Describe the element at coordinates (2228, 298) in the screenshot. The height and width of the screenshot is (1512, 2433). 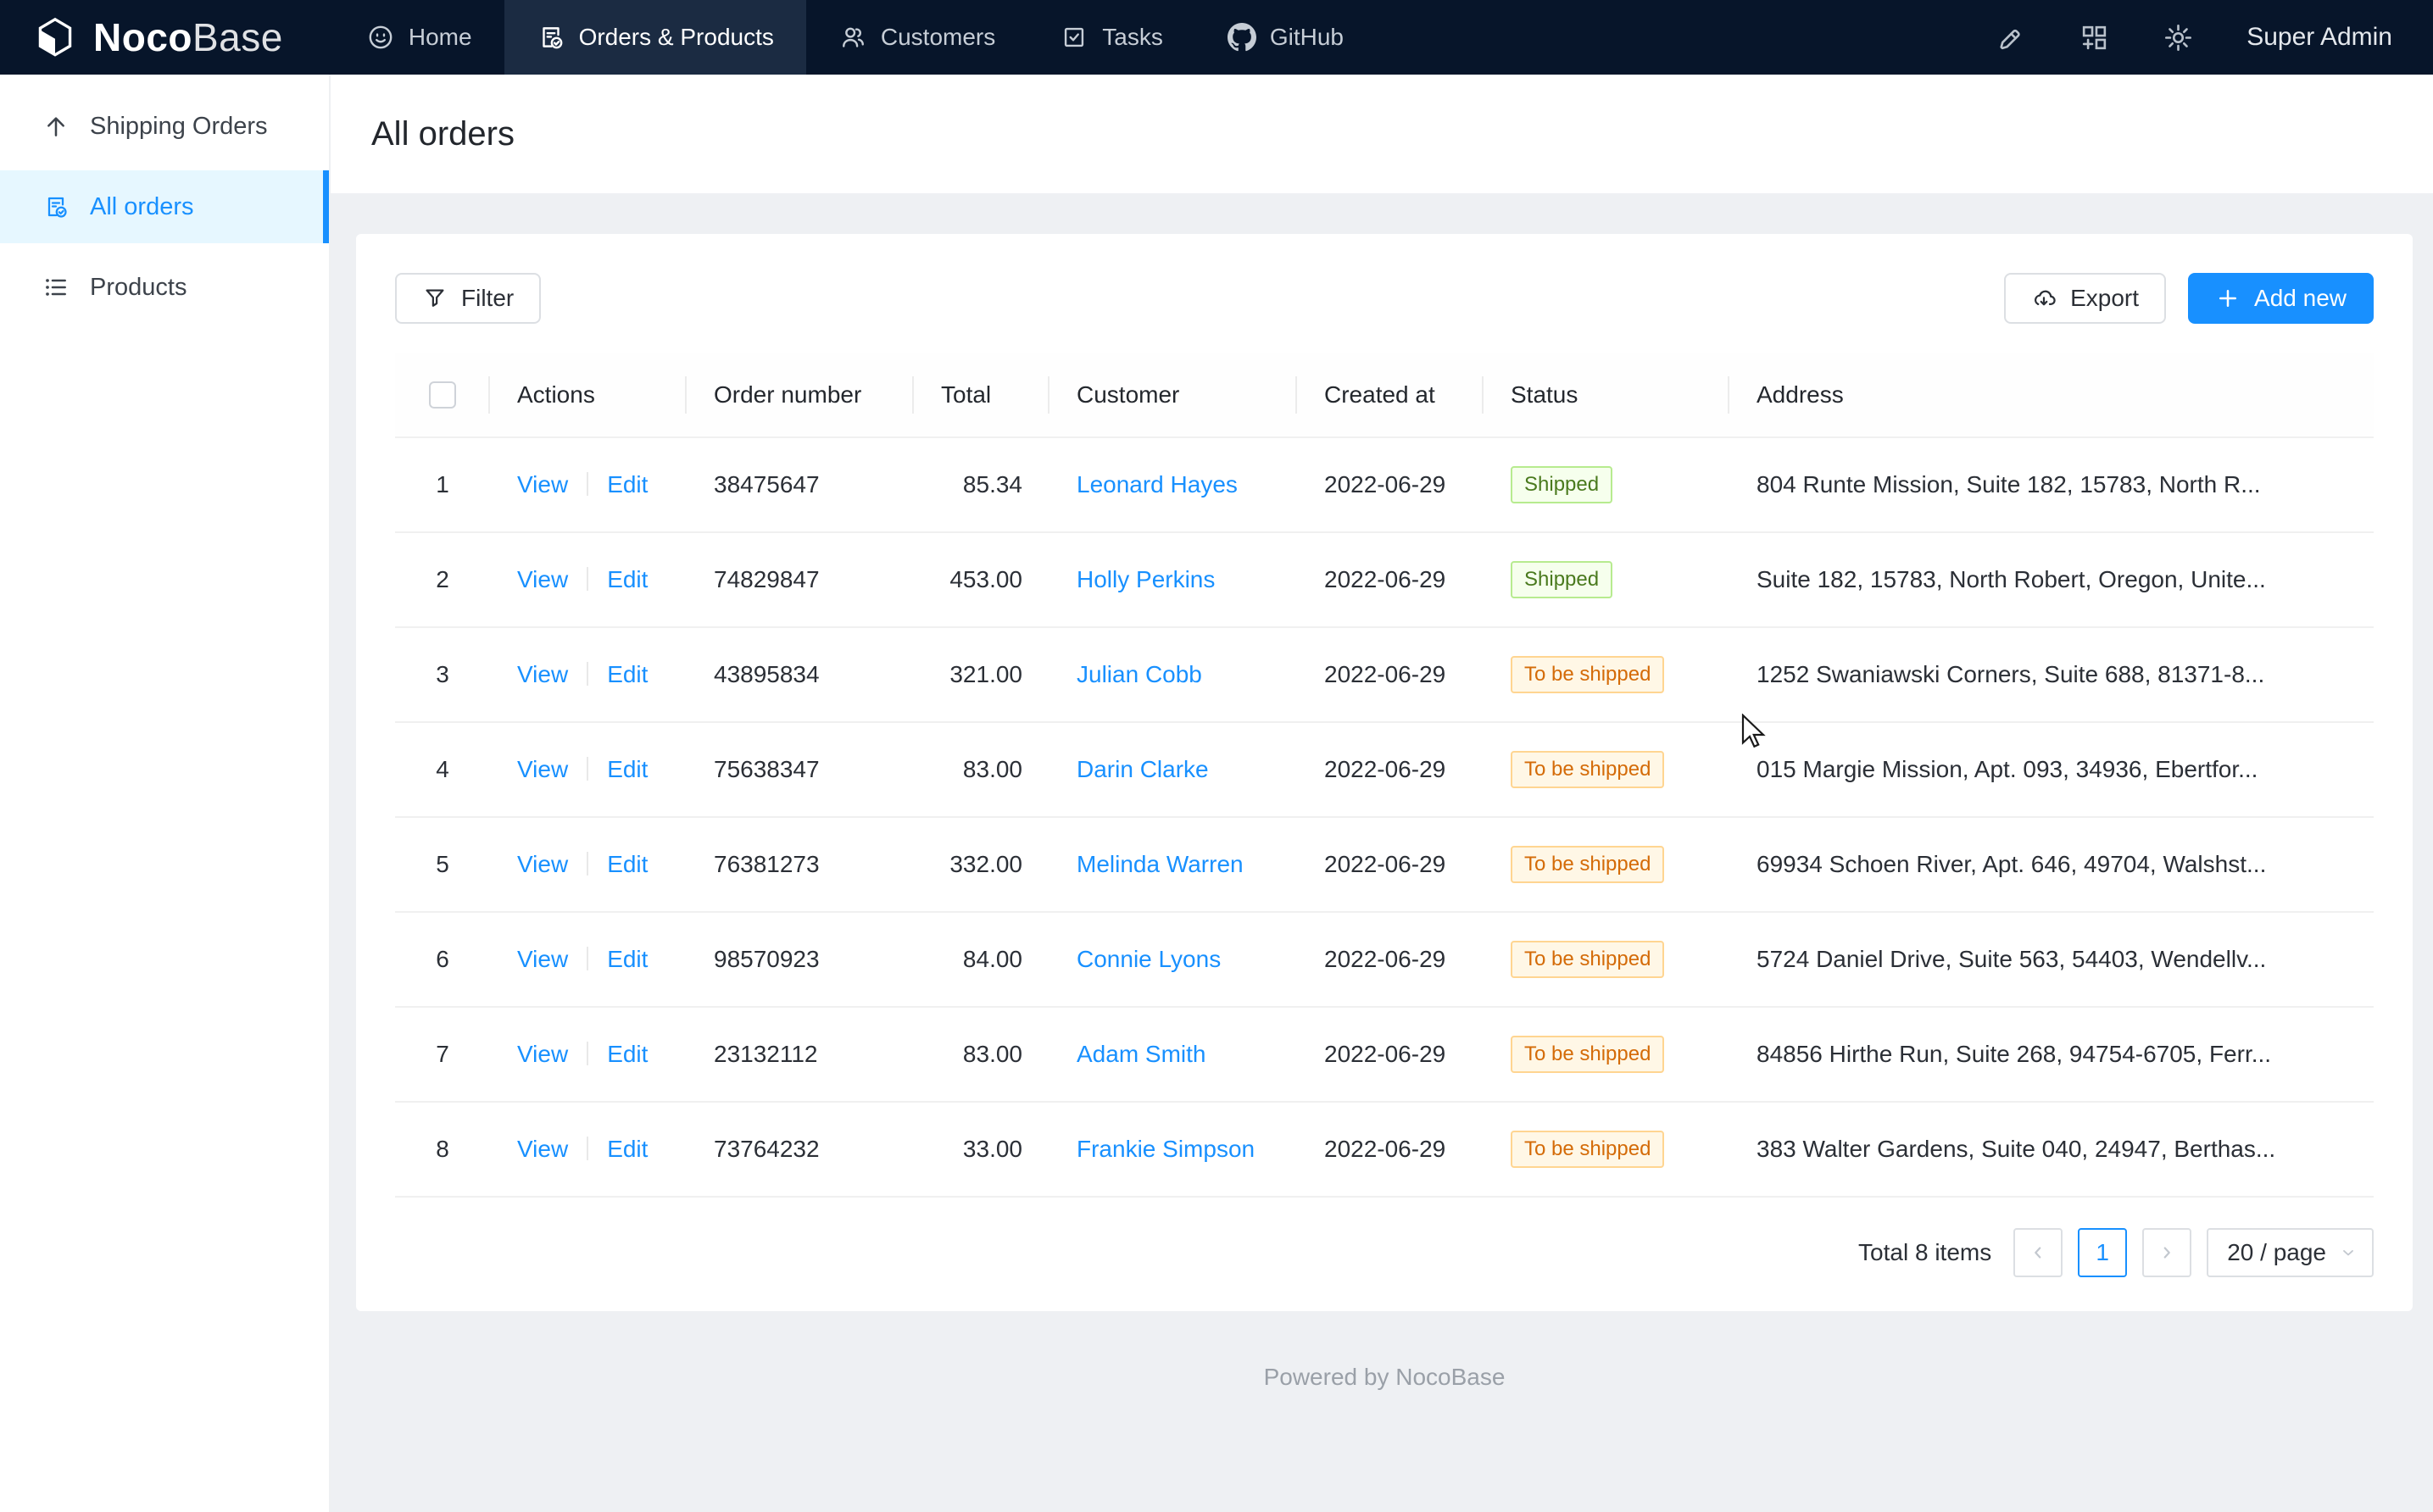
I see `plus-icon` at that location.